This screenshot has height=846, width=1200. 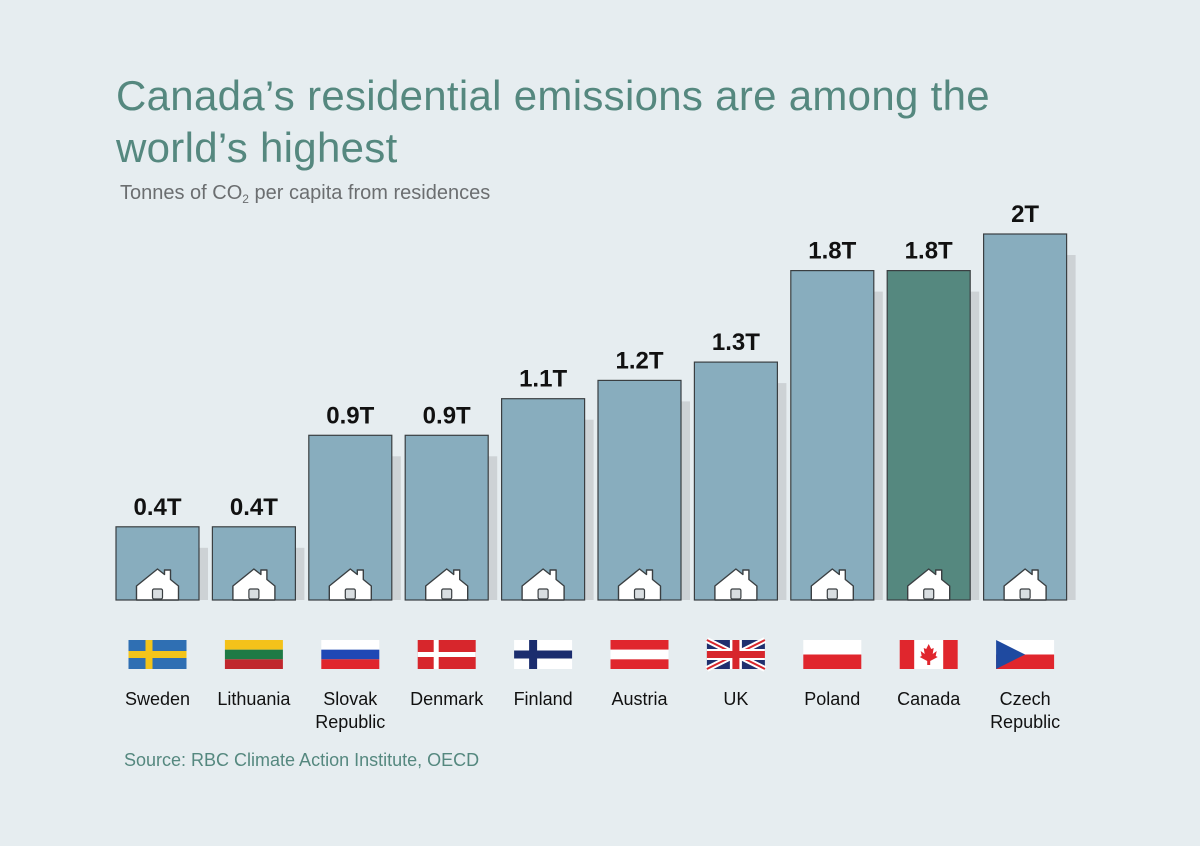 What do you see at coordinates (832, 699) in the screenshot?
I see `category-label-poland: Poland` at bounding box center [832, 699].